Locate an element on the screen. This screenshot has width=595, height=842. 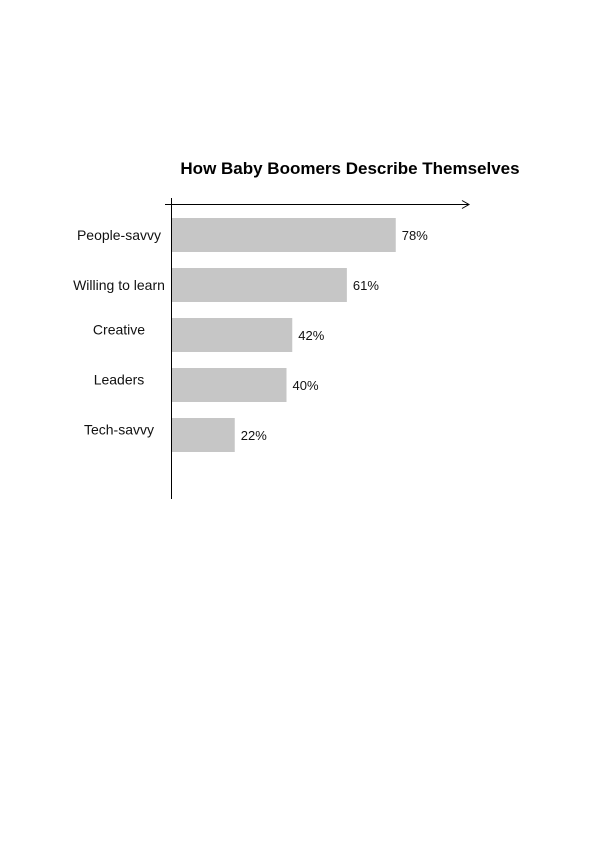
value-label: 22% is located at coordinates (254, 435).